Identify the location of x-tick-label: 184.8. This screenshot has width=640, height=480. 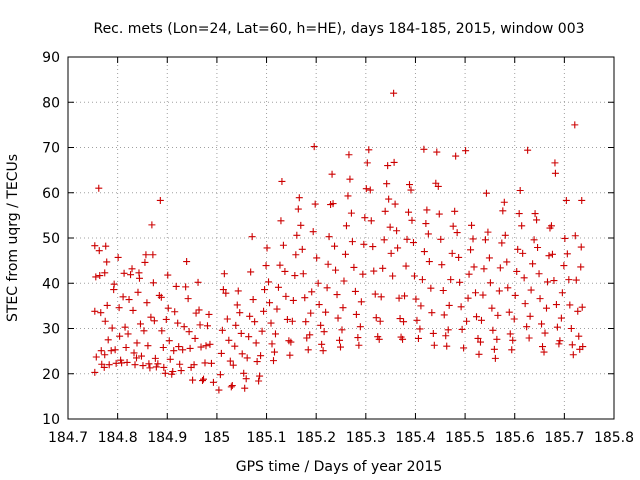
(118, 438).